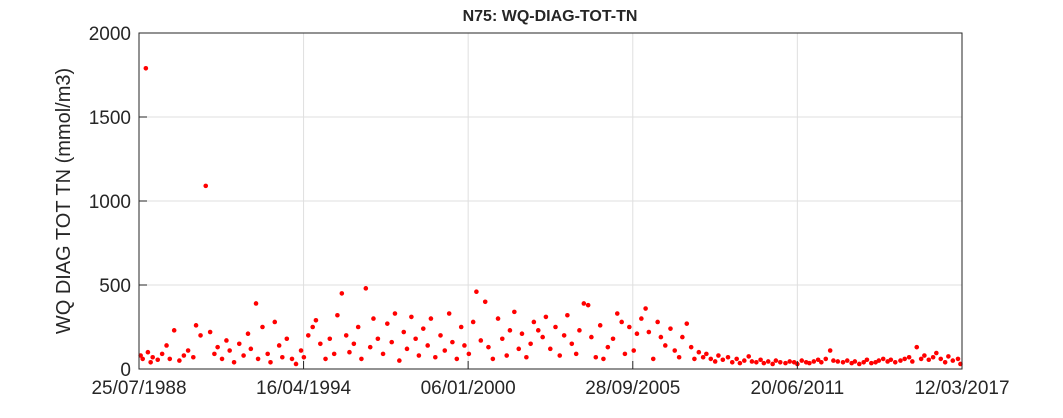  I want to click on chart-title: N75: WQ-DIAG-TOT-TN, so click(550, 16).